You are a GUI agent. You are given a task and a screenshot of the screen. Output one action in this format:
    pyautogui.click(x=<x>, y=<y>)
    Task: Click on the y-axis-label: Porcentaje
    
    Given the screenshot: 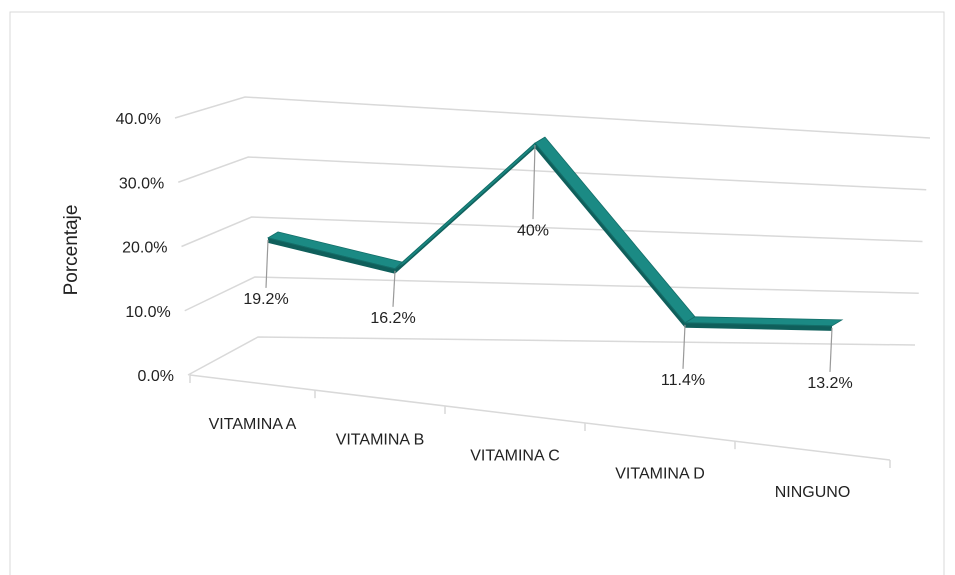 What is the action you would take?
    pyautogui.click(x=71, y=250)
    